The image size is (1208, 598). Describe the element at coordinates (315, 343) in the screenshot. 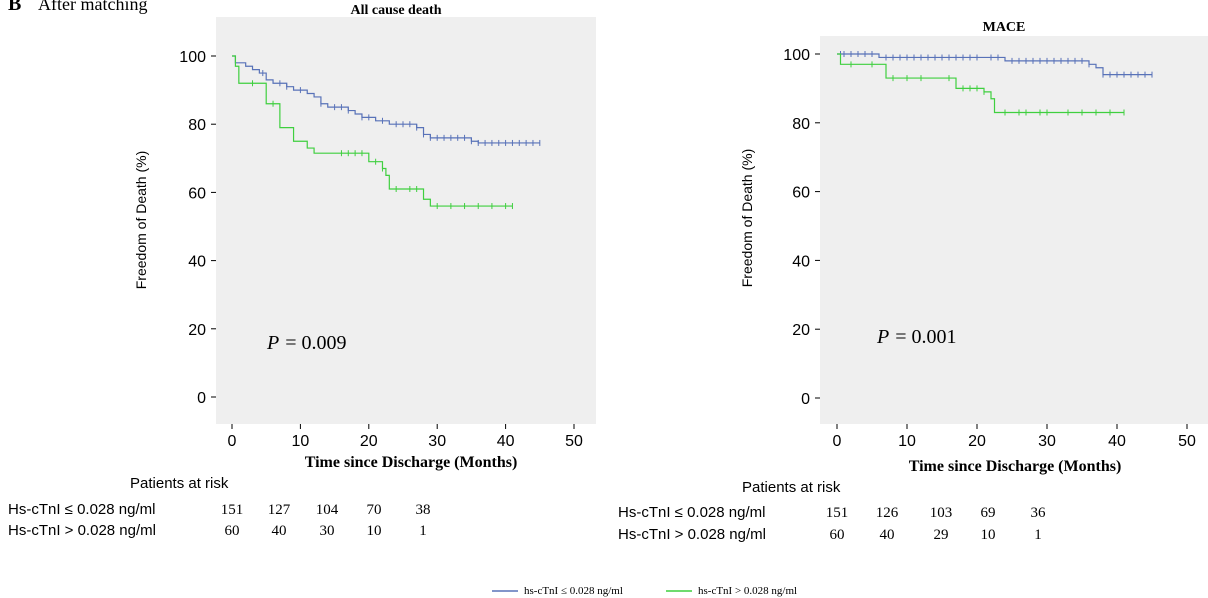

I see `p-value: = 0.009` at that location.